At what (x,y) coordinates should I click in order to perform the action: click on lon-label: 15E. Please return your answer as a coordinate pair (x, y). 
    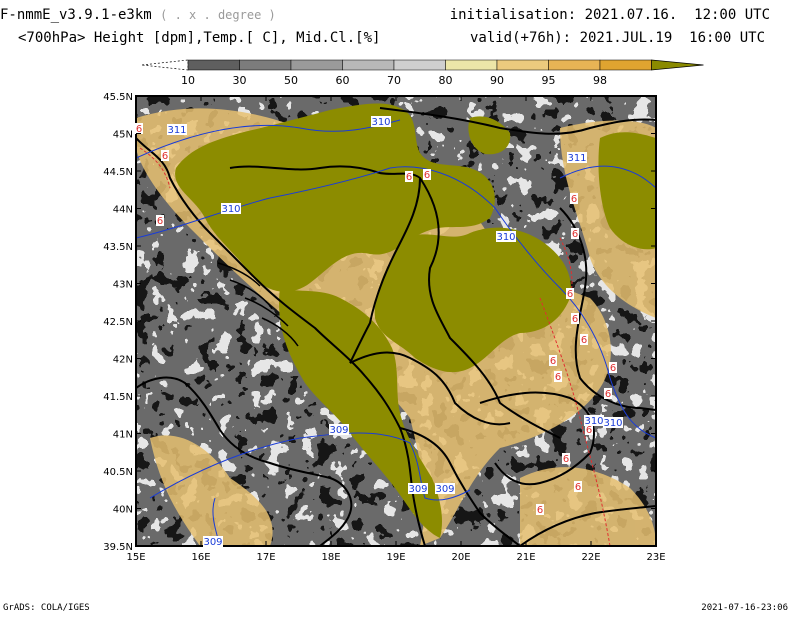
    Looking at the image, I should click on (135, 557).